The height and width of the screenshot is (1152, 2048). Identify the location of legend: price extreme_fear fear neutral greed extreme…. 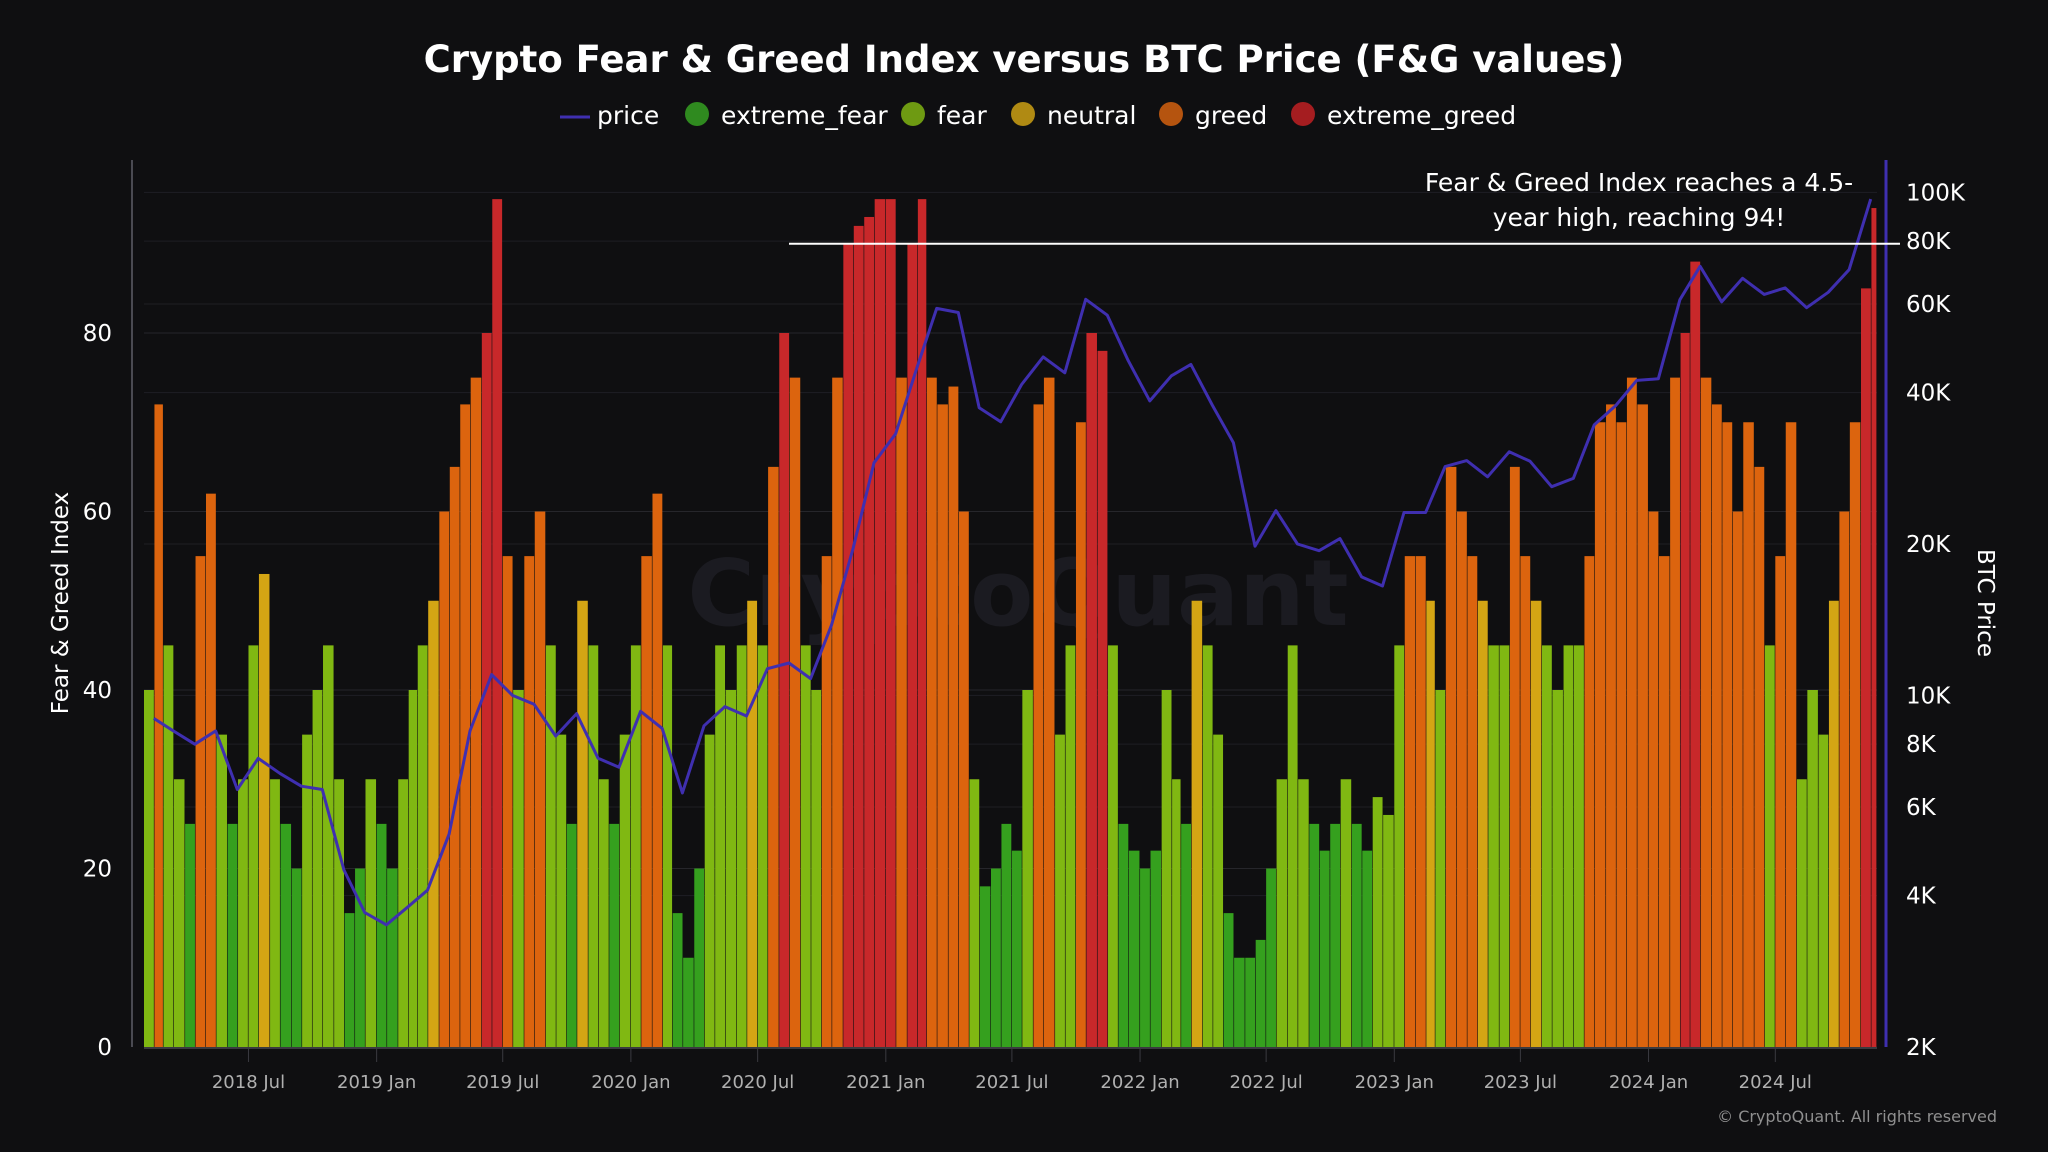
(1038, 115).